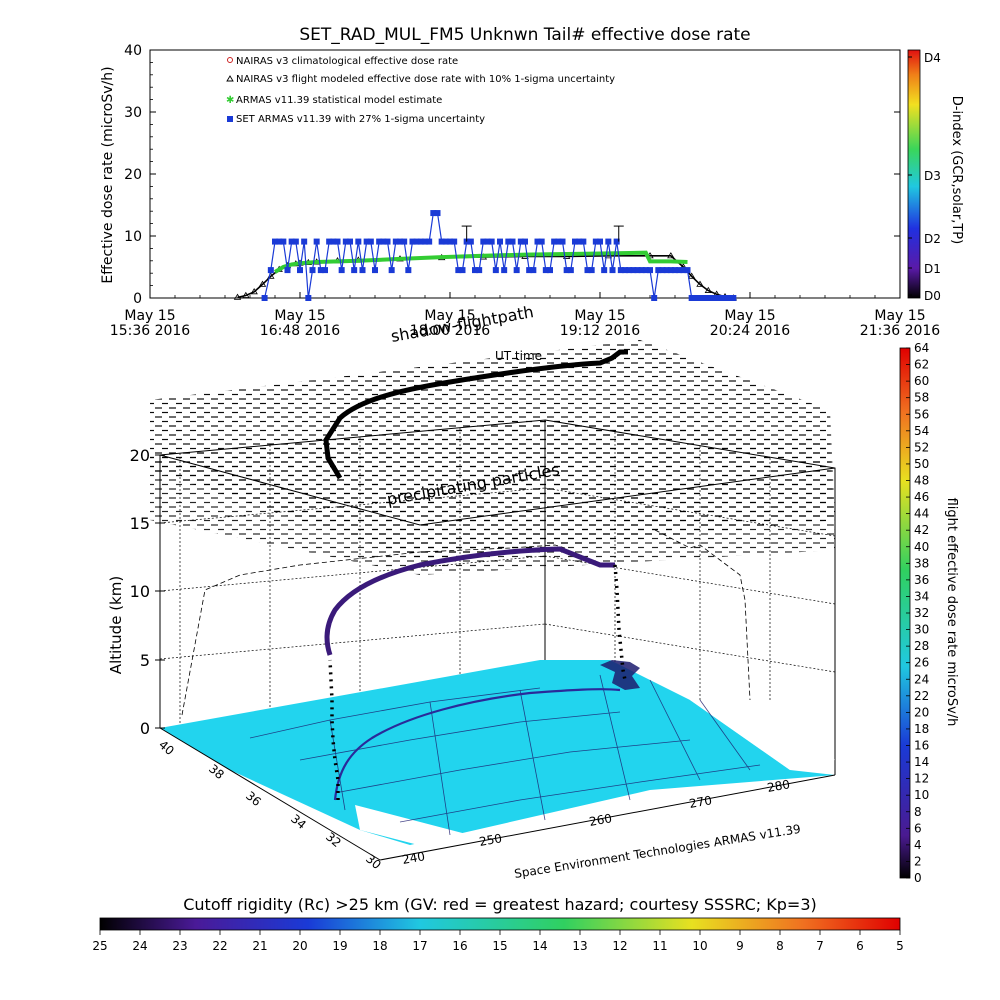 This screenshot has height=1000, width=1000. I want to click on longitude-ticks: 240 250 260 270 280, so click(596, 822).